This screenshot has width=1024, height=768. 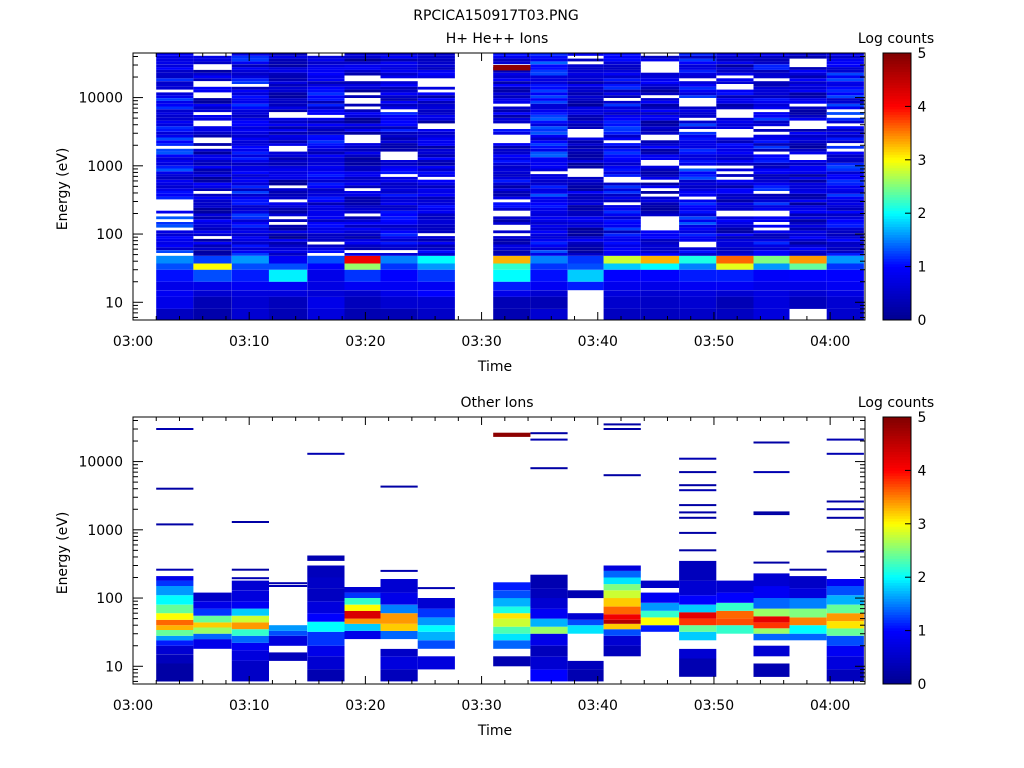 I want to click on colorbar-tick-label: 5, so click(x=922, y=418).